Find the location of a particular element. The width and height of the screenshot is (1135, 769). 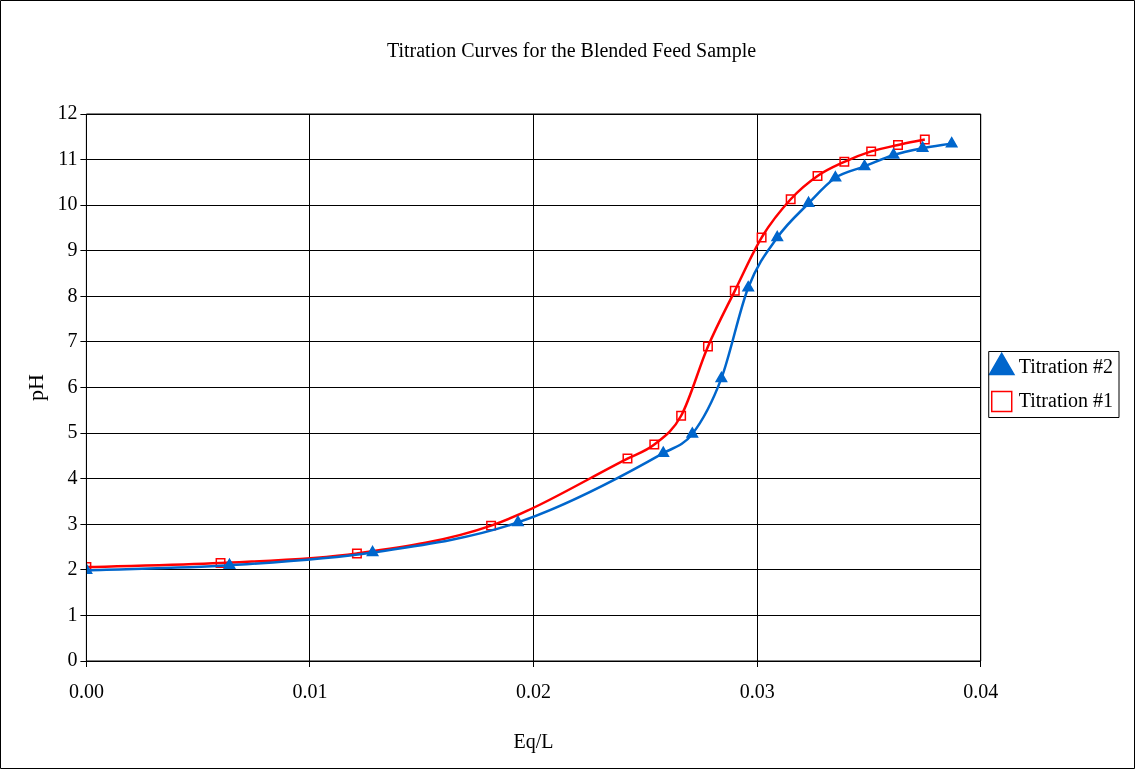

x-axis-title: Eq/L is located at coordinates (533, 742).